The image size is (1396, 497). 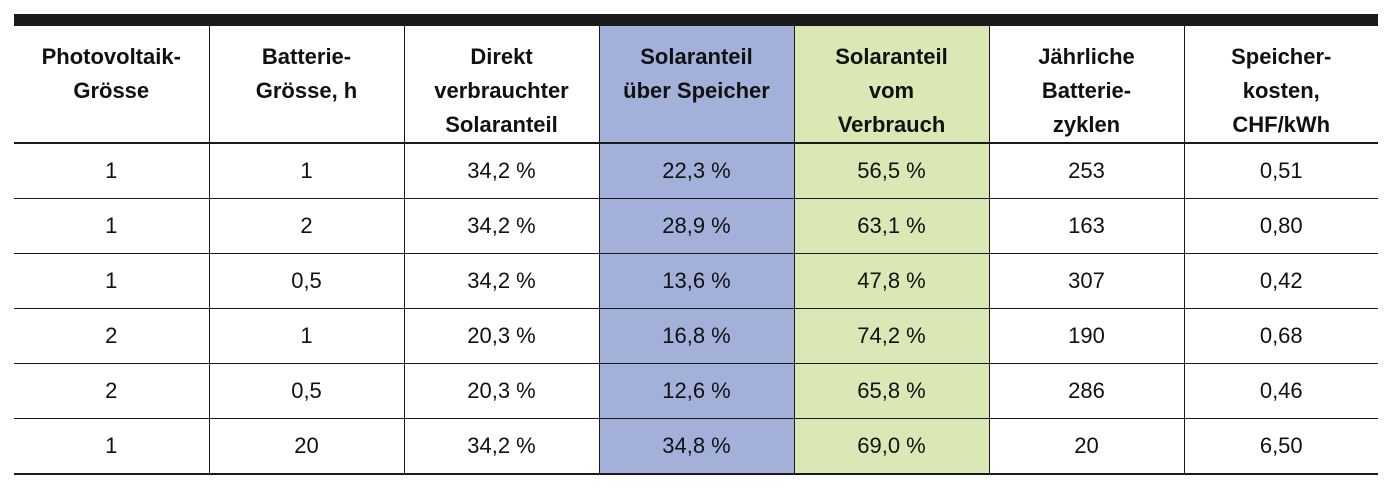 What do you see at coordinates (891, 281) in the screenshot?
I see `cell-solaranteil-vom-verbrauch: 47,8 %` at bounding box center [891, 281].